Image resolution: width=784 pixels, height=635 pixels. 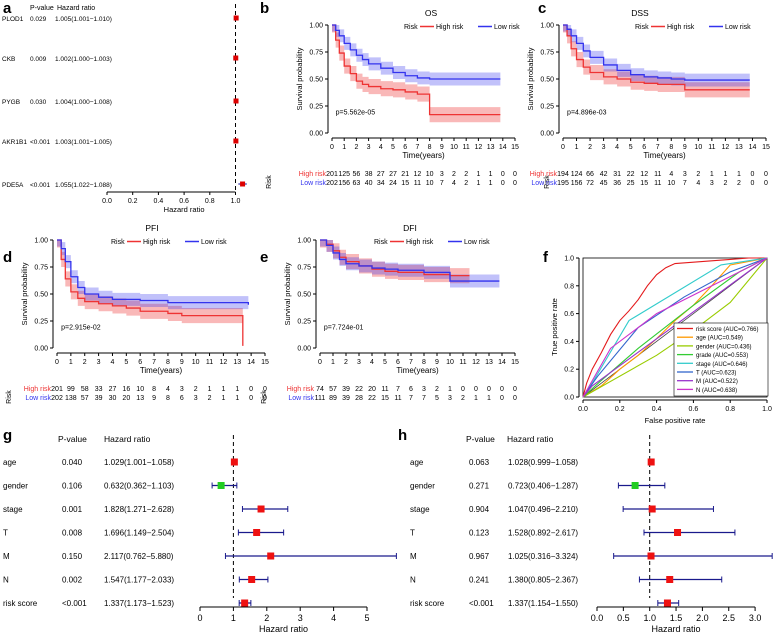 What do you see at coordinates (719, 339) in the screenshot?
I see `panel-f-legend-entry: age (AUC=0.549)` at bounding box center [719, 339].